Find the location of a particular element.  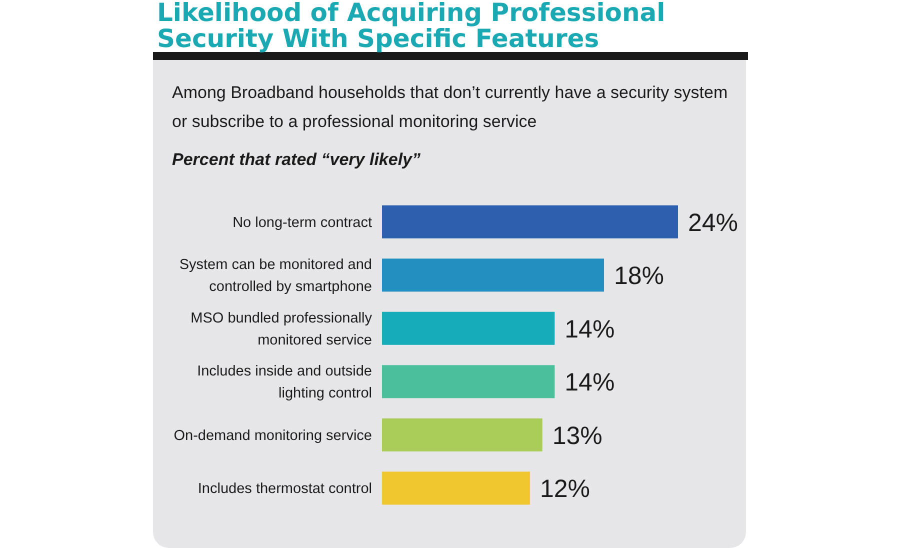

chart-subtitle: Among Broadband households that don’t currently have a security system or subscribe to a professional monitoring service is located at coordinates (450, 107).